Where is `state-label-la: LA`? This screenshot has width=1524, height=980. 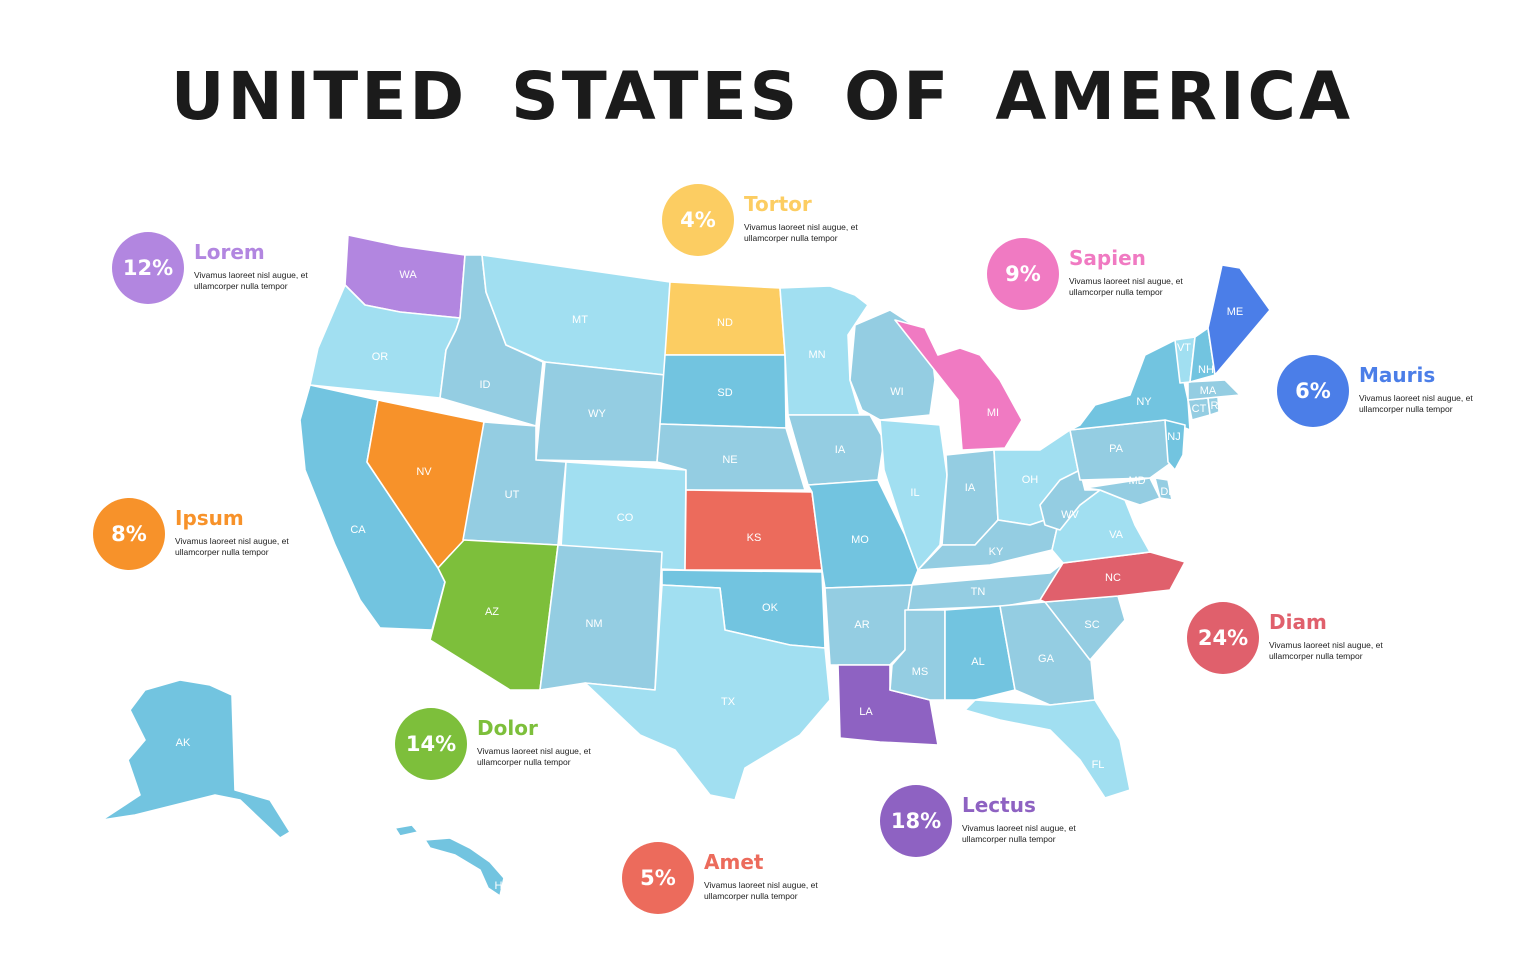 state-label-la: LA is located at coordinates (866, 712).